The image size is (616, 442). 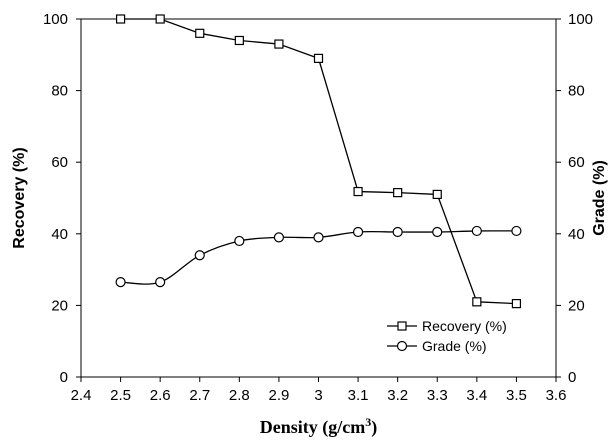 I want to click on x-tick-label: 3.6, so click(x=556, y=395).